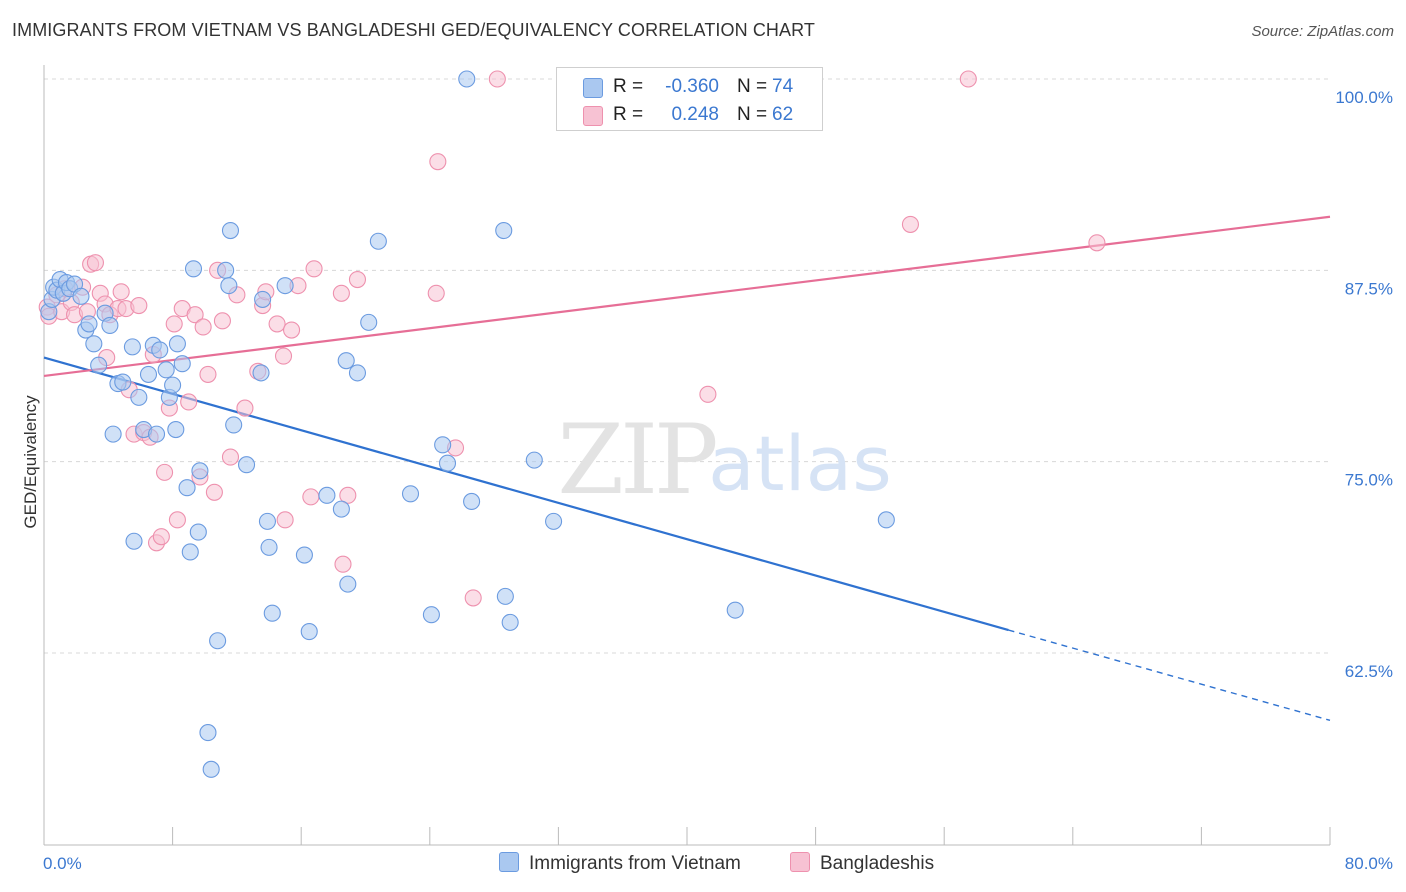 The image size is (1406, 892). I want to click on trend-line-vietnam-extrapolated, so click(1169, 675).